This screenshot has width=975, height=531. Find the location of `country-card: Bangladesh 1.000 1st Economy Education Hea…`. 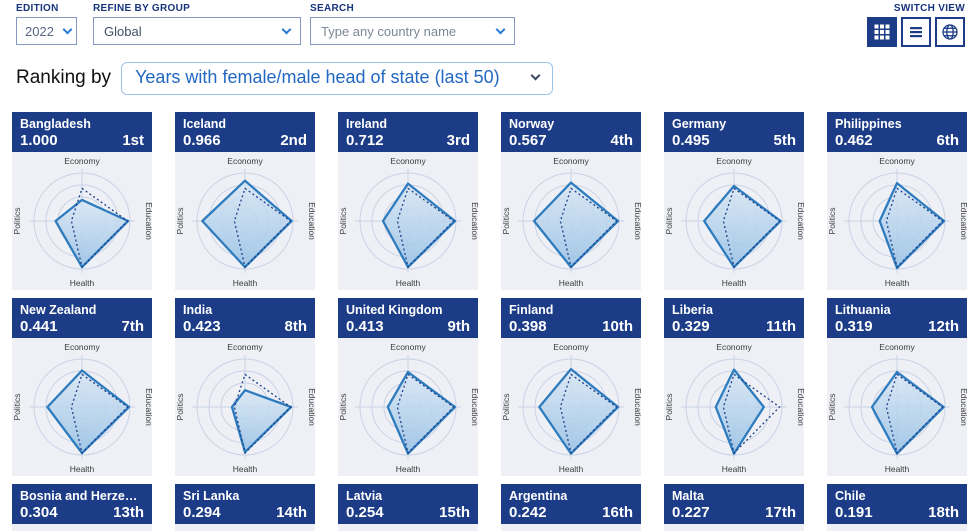

country-card: Bangladesh 1.000 1st Economy Education Hea… is located at coordinates (82, 201).